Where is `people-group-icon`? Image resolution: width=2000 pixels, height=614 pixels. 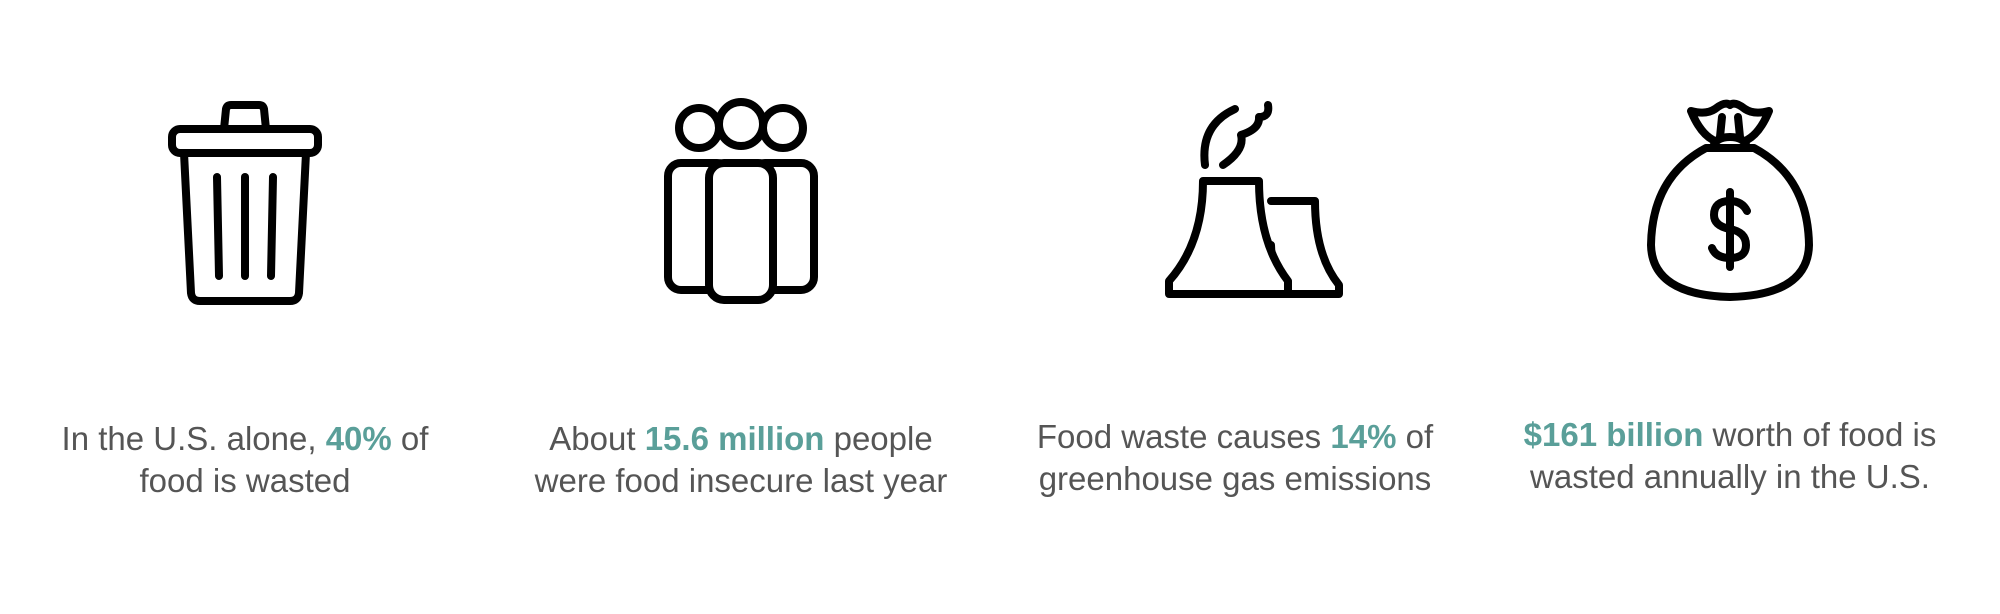
people-group-icon is located at coordinates (741, 202).